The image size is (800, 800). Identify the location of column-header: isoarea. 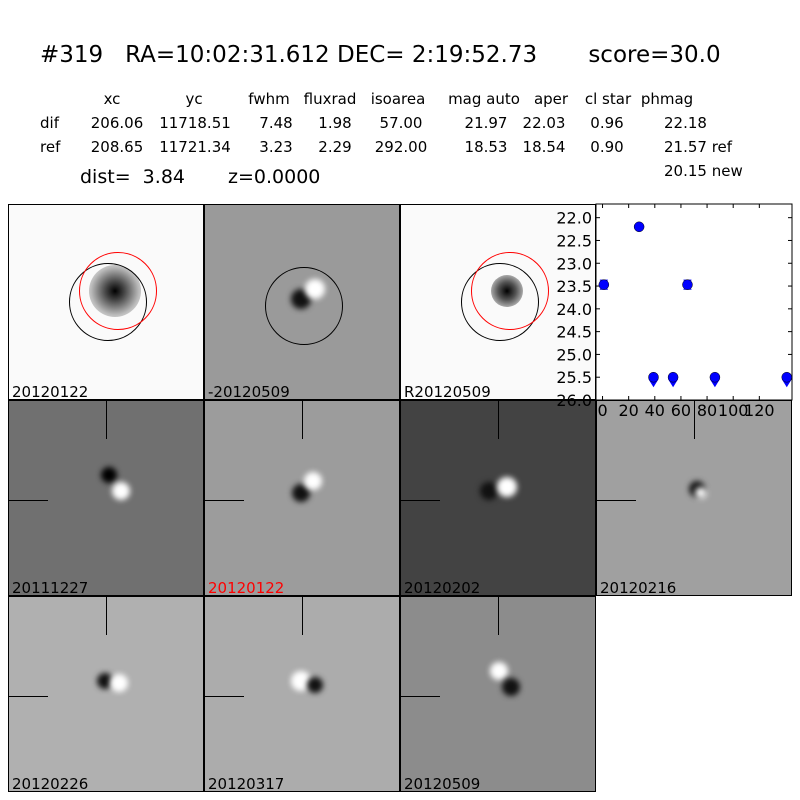
(398, 99).